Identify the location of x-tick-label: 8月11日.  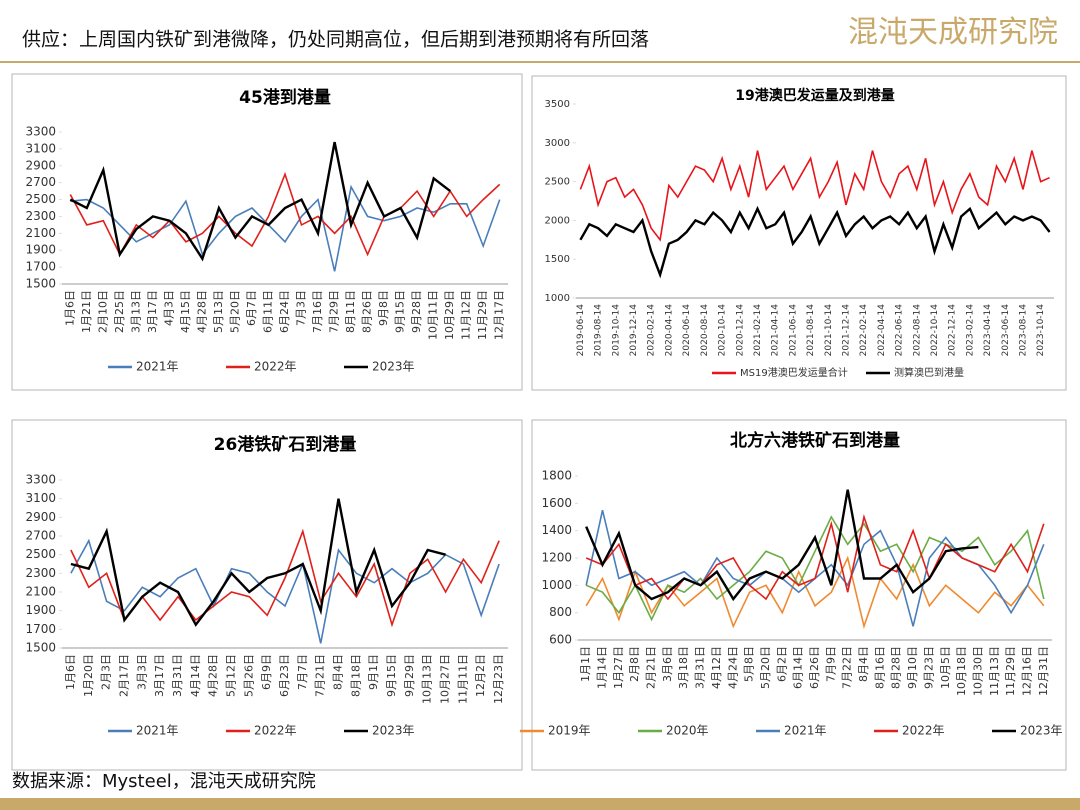
(350, 311).